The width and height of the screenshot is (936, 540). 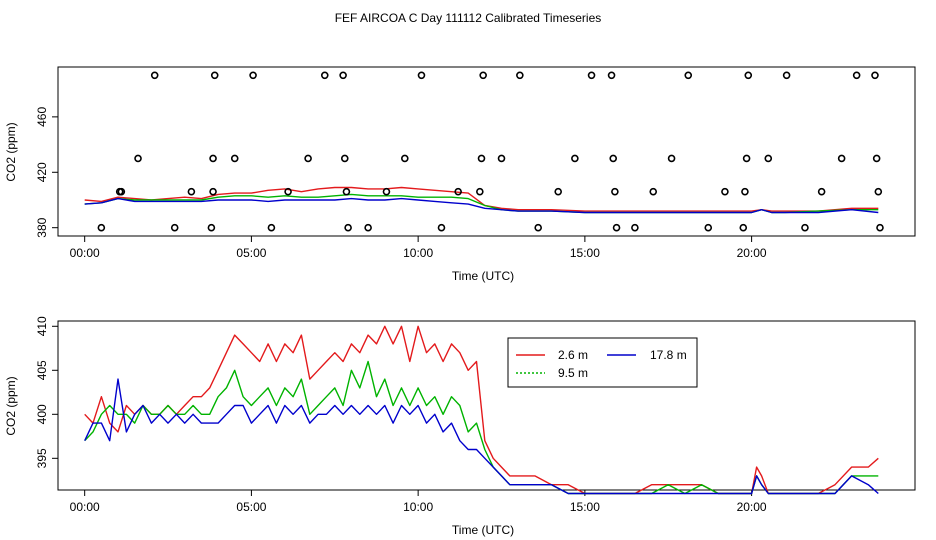 What do you see at coordinates (752, 253) in the screenshot?
I see `top-x-tick-label: 20:00` at bounding box center [752, 253].